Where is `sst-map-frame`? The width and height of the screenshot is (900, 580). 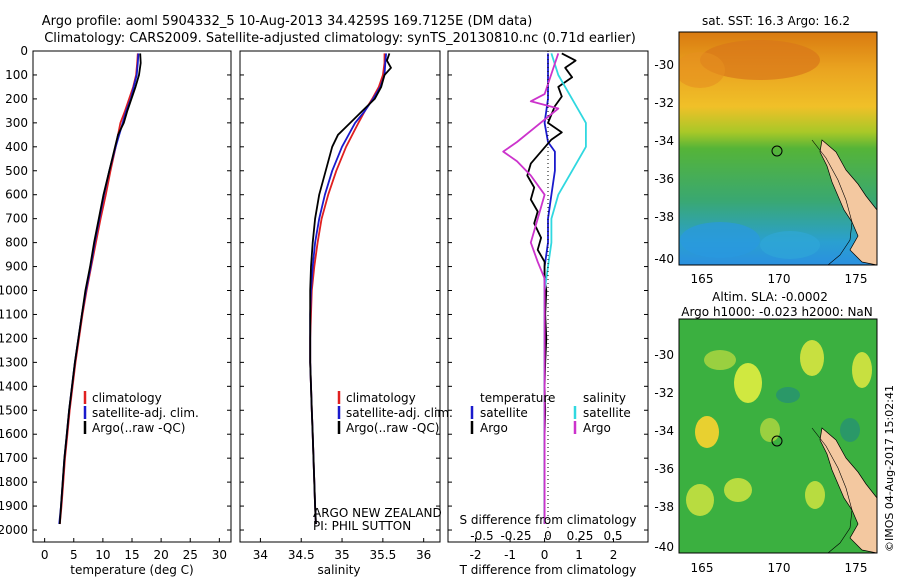 sst-map-frame is located at coordinates (778, 148).